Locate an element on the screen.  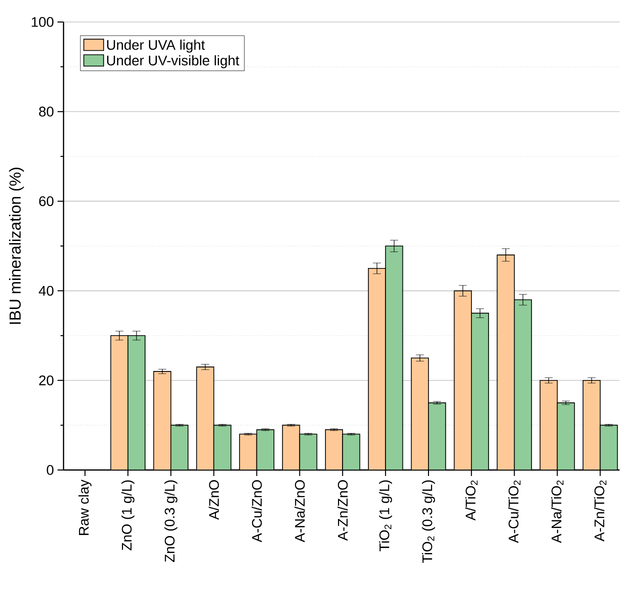
legend-label: Under UV-visible light is located at coordinates (173, 61).